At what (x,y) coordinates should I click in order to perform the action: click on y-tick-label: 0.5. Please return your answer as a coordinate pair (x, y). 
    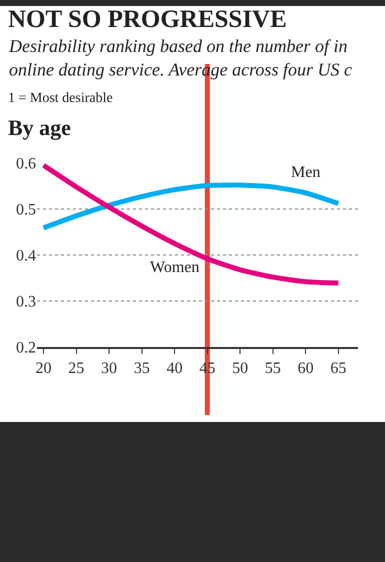
    Looking at the image, I should click on (26, 210).